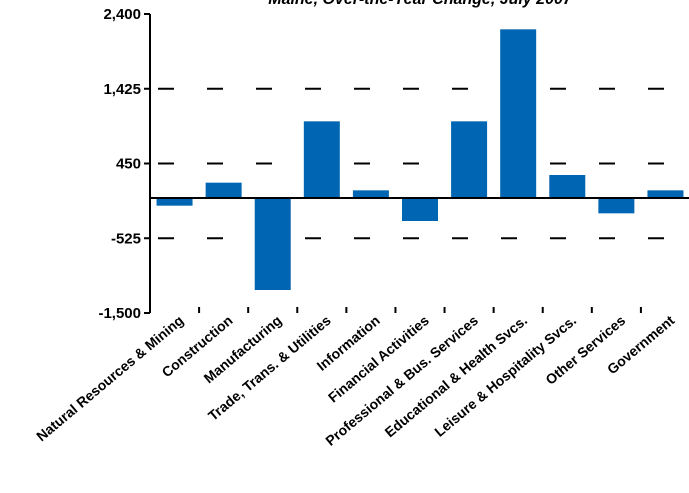 The height and width of the screenshot is (493, 689). What do you see at coordinates (419, 4) in the screenshot?
I see `chart-title: Maine, Over-the-Year Change, July 2007` at bounding box center [419, 4].